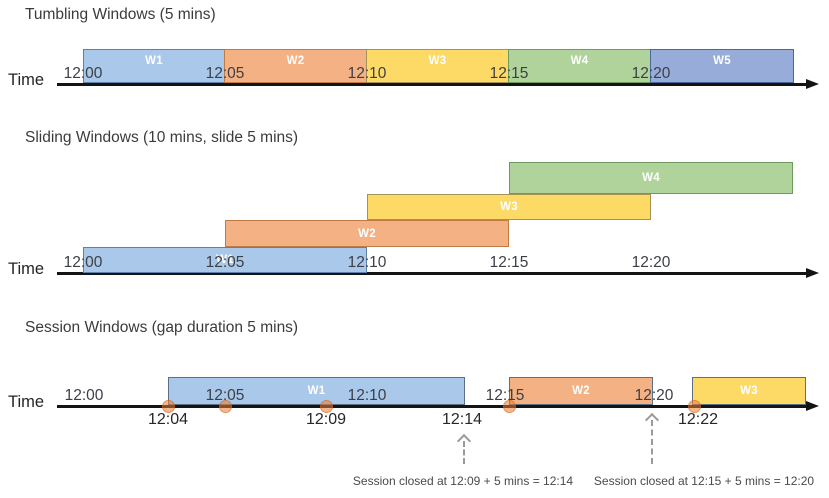 This screenshot has height=498, width=829. Describe the element at coordinates (812, 84) in the screenshot. I see `tumbling-timeline-arrowhead` at that location.